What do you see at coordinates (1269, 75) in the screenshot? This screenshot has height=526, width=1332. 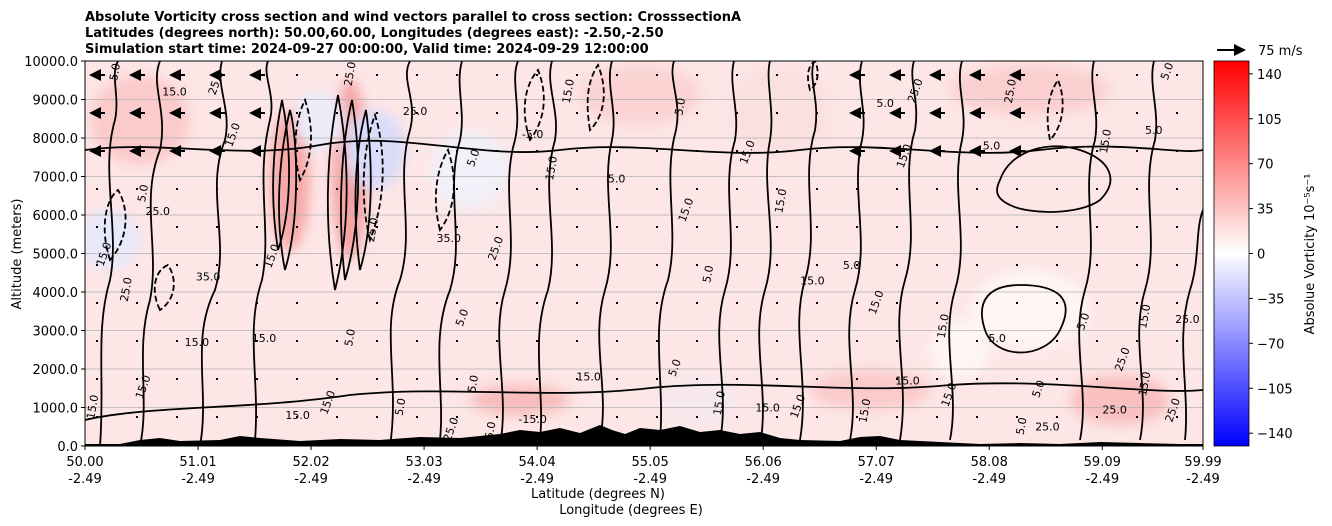 I see `colorbar-tick-label: 140` at bounding box center [1269, 75].